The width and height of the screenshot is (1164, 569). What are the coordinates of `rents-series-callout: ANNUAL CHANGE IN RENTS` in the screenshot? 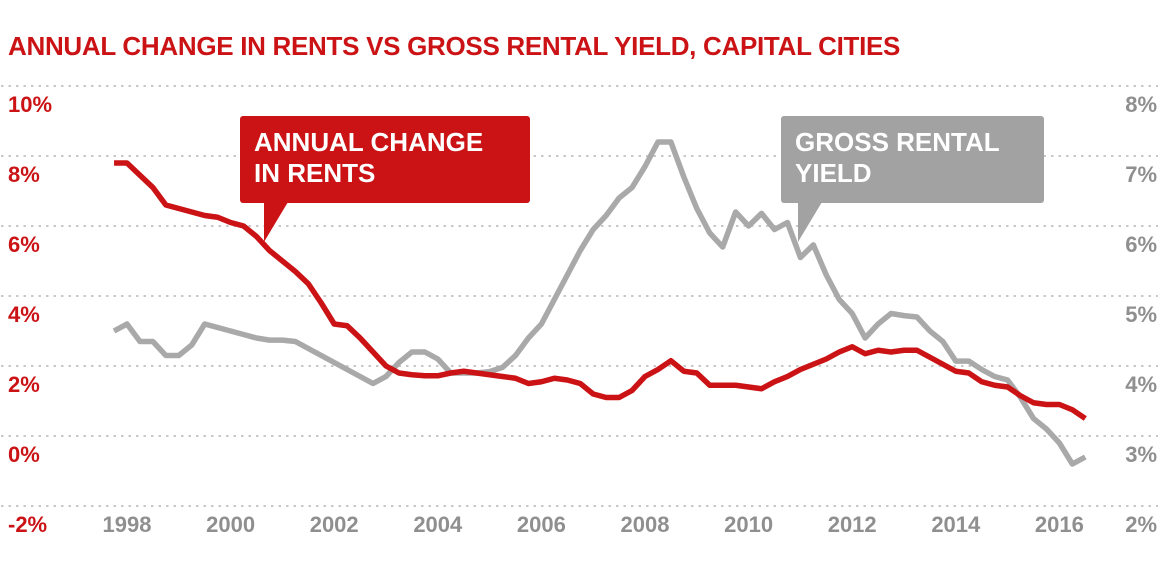 It's located at (385, 159).